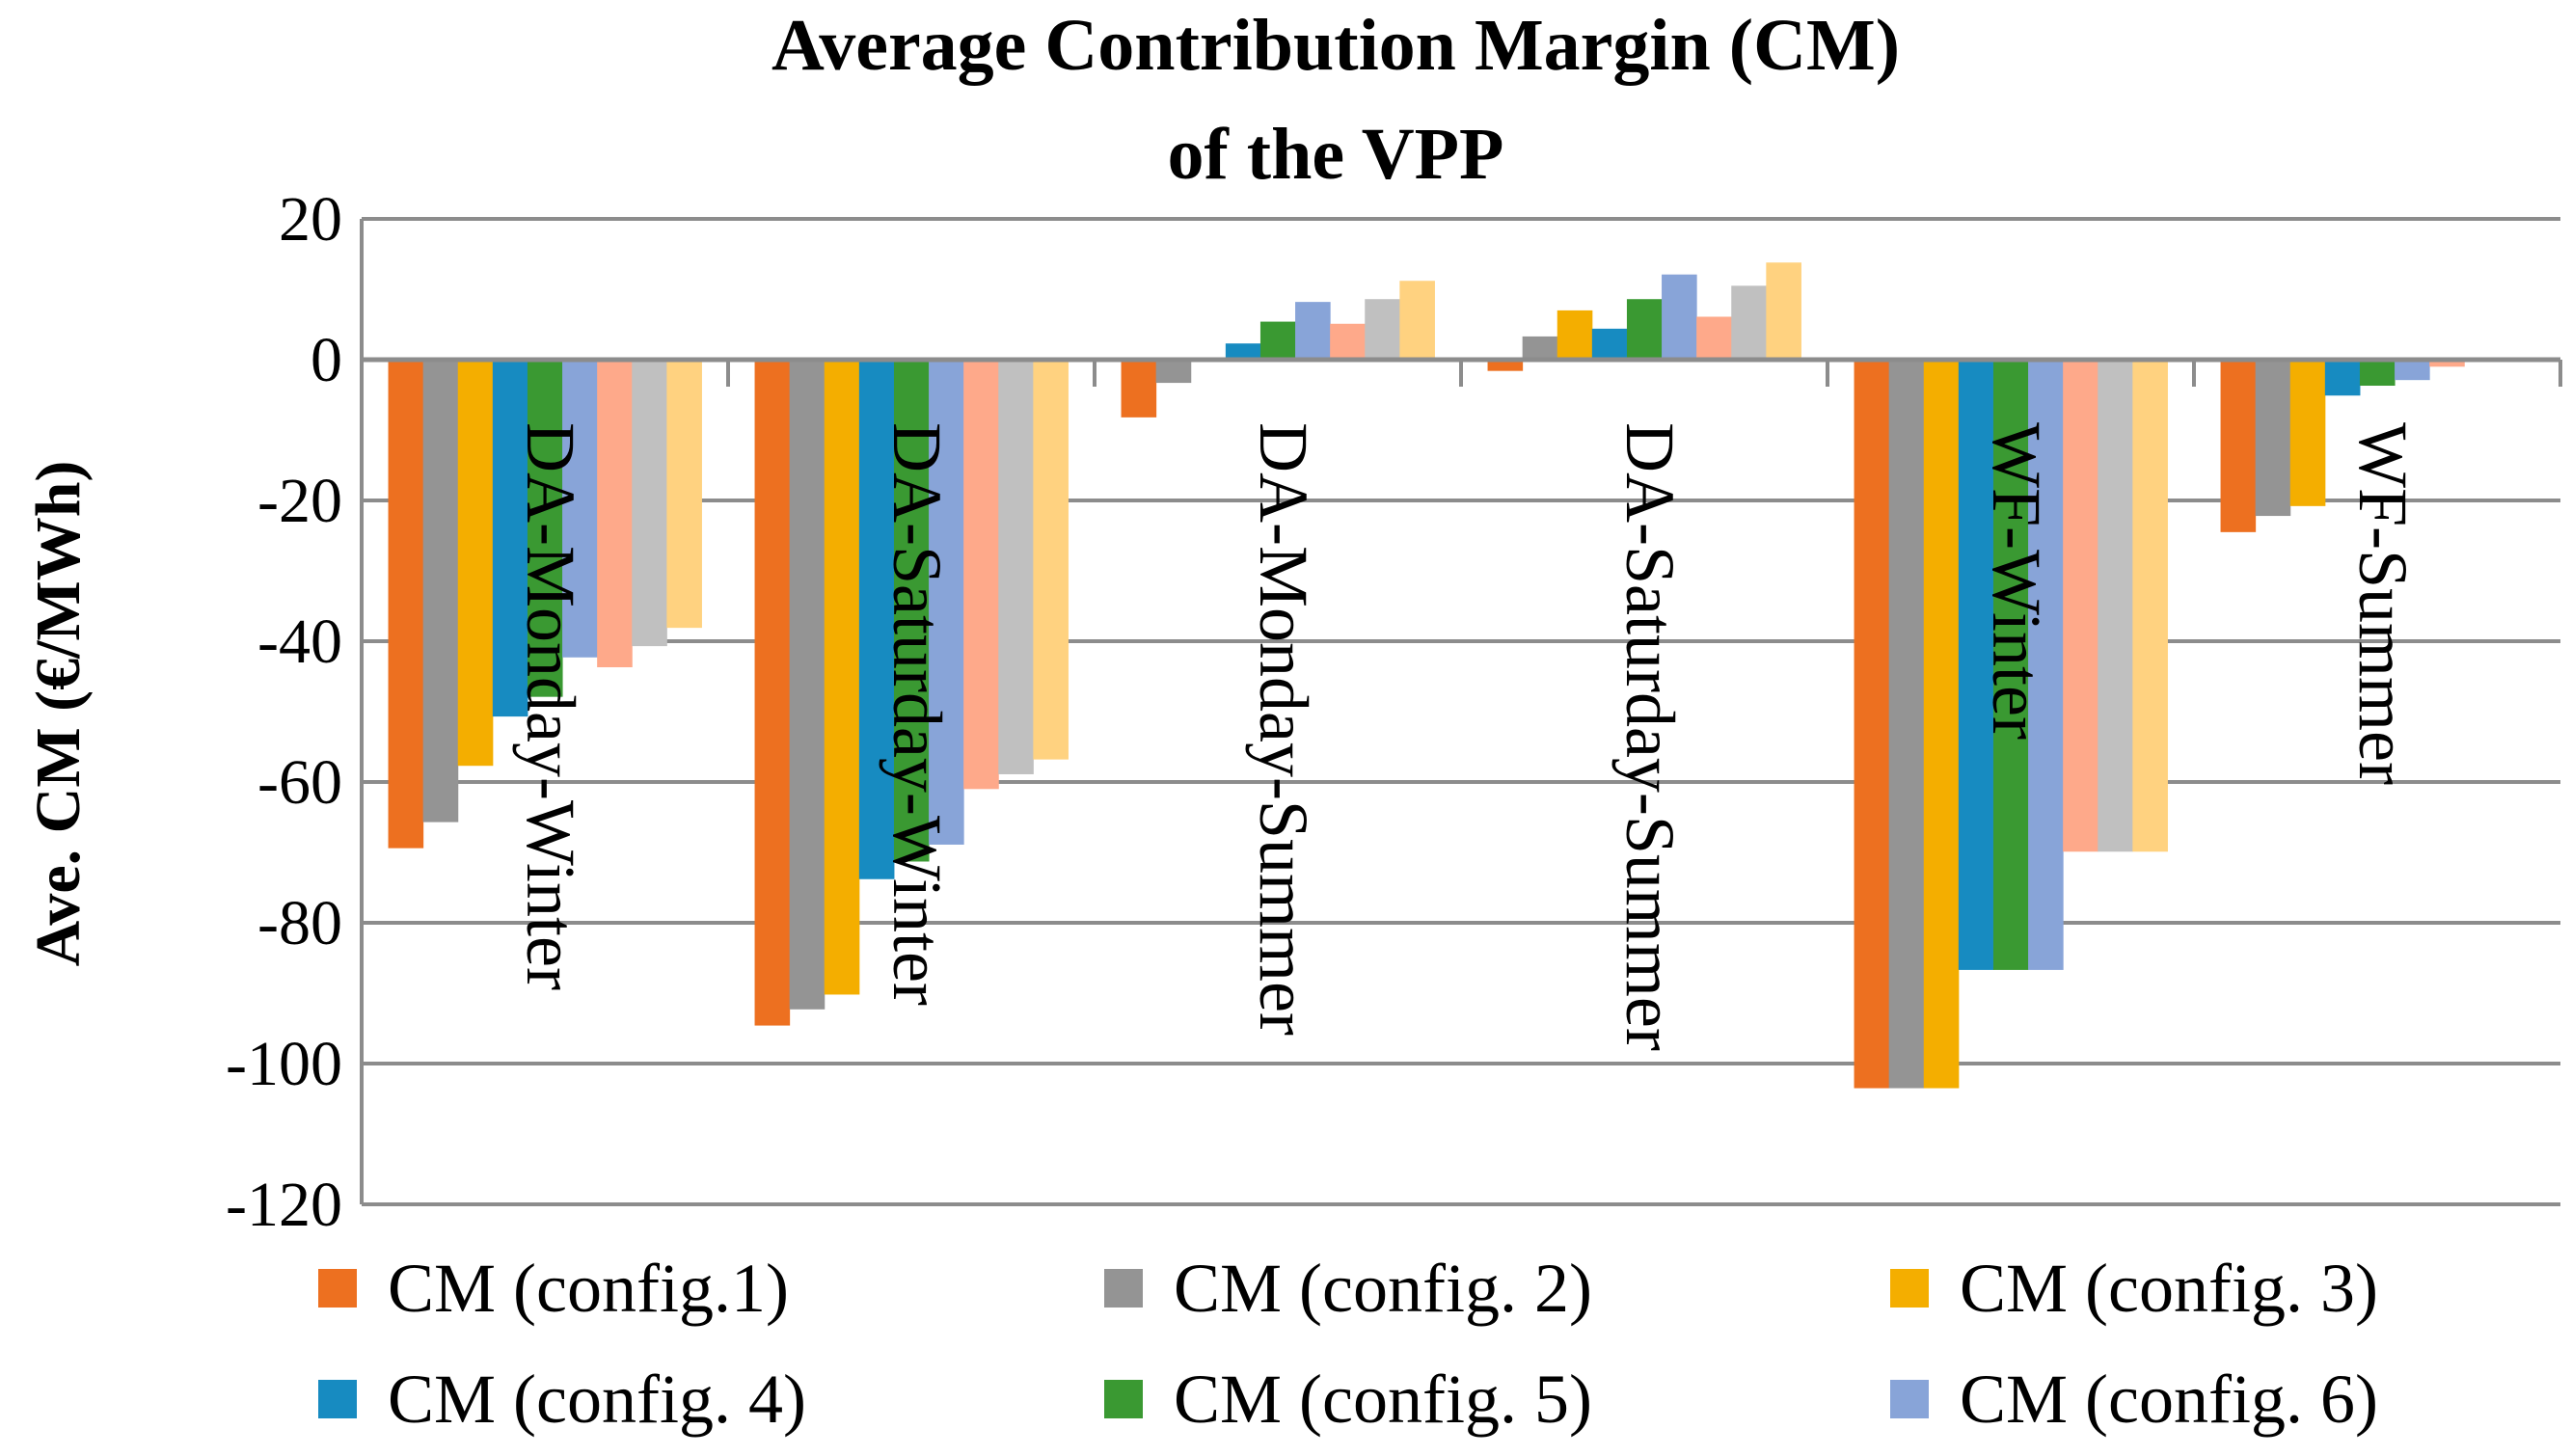  I want to click on y-tick-label: -120, so click(284, 1205).